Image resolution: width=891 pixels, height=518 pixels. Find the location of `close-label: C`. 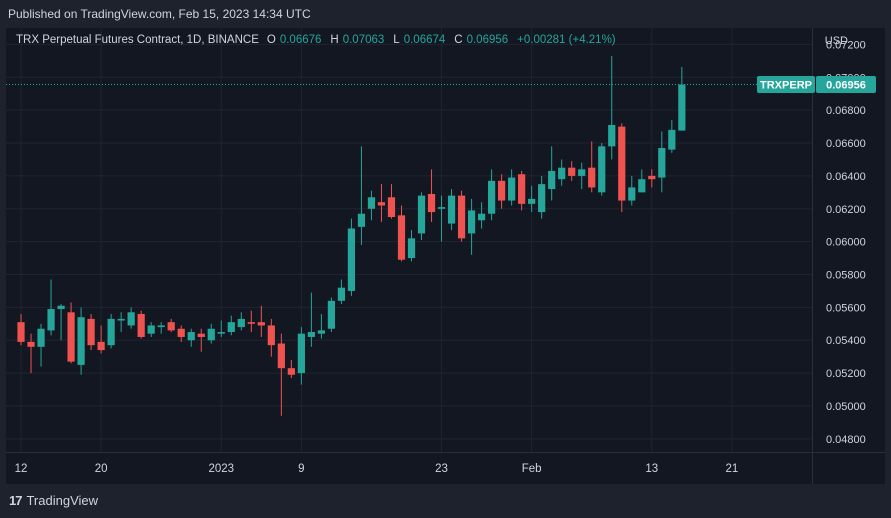

close-label: C is located at coordinates (458, 40).